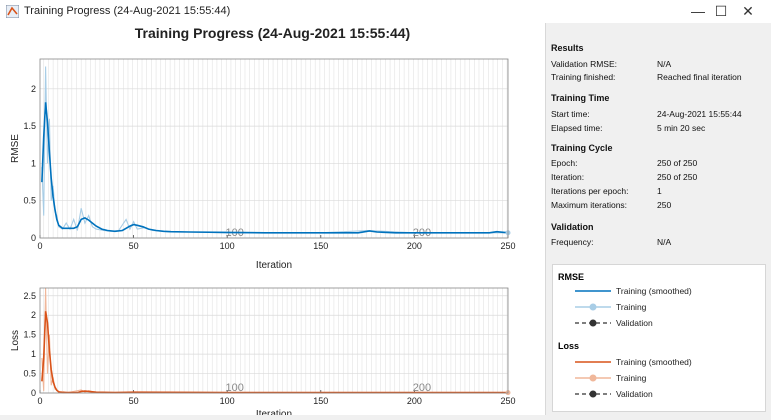 This screenshot has height=420, width=771. Describe the element at coordinates (572, 242) in the screenshot. I see `frequency-label: Frequency:` at that location.